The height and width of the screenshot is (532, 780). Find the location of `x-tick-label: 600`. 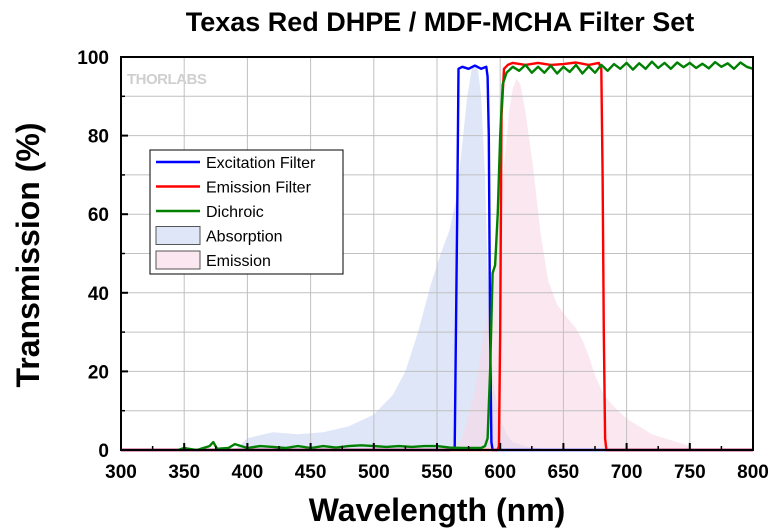

x-tick-label: 600 is located at coordinates (500, 472).